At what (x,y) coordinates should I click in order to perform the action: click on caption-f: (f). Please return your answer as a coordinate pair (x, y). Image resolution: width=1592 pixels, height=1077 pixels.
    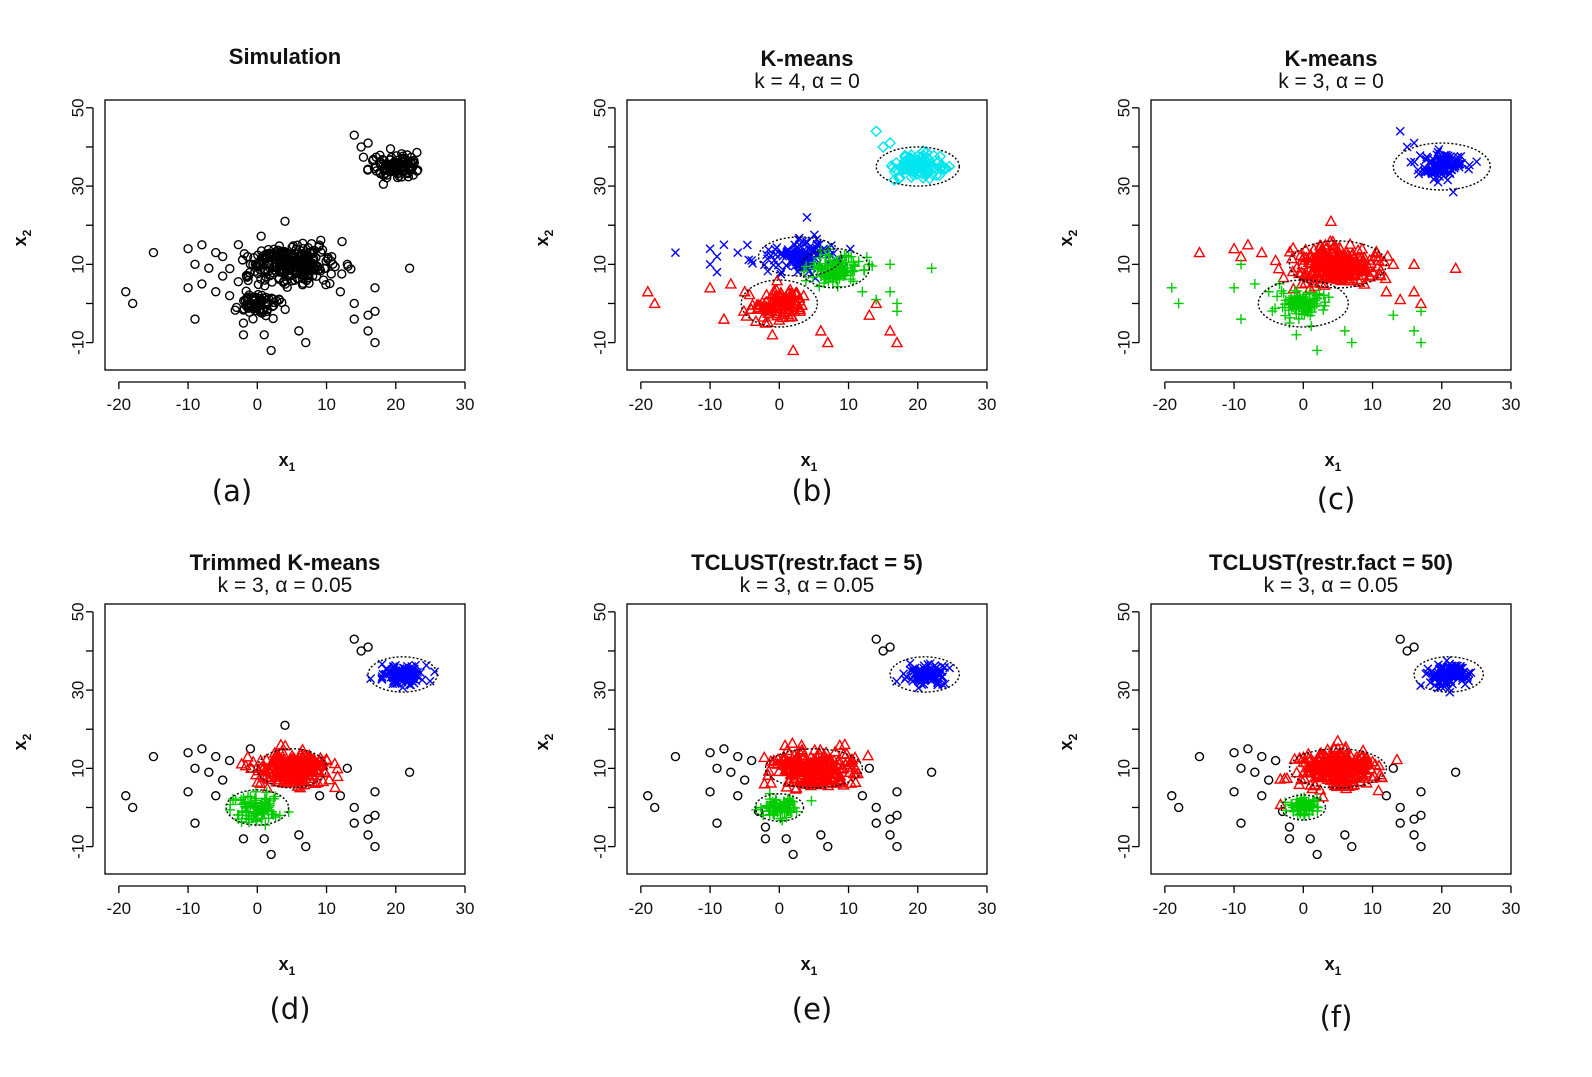
    Looking at the image, I should click on (1336, 1017).